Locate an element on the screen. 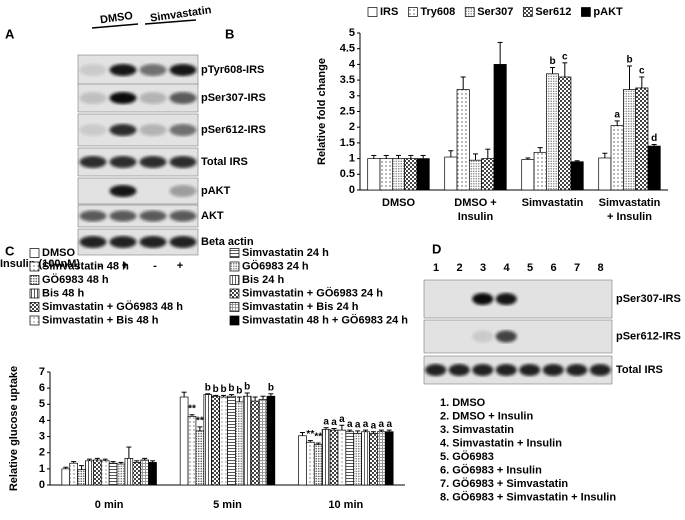 The width and height of the screenshot is (685, 520). x-tick-label: 5 min is located at coordinates (227, 505).